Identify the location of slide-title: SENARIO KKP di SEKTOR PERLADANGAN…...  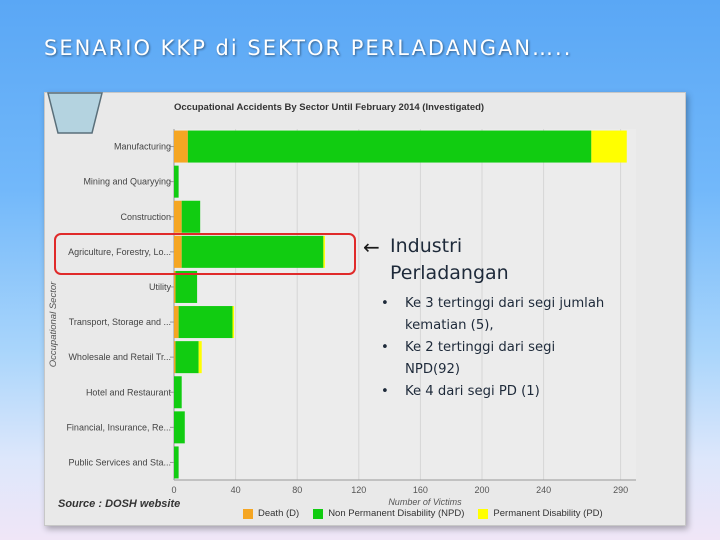
(308, 48).